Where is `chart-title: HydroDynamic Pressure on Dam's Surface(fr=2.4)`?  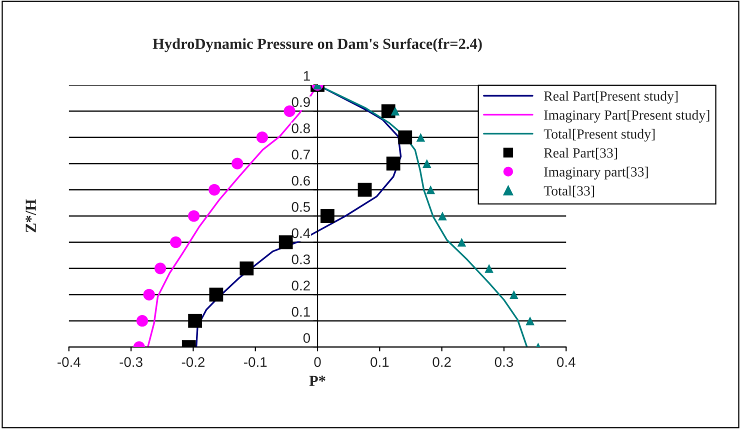
chart-title: HydroDynamic Pressure on Dam's Surface(fr=2.4) is located at coordinates (317, 45).